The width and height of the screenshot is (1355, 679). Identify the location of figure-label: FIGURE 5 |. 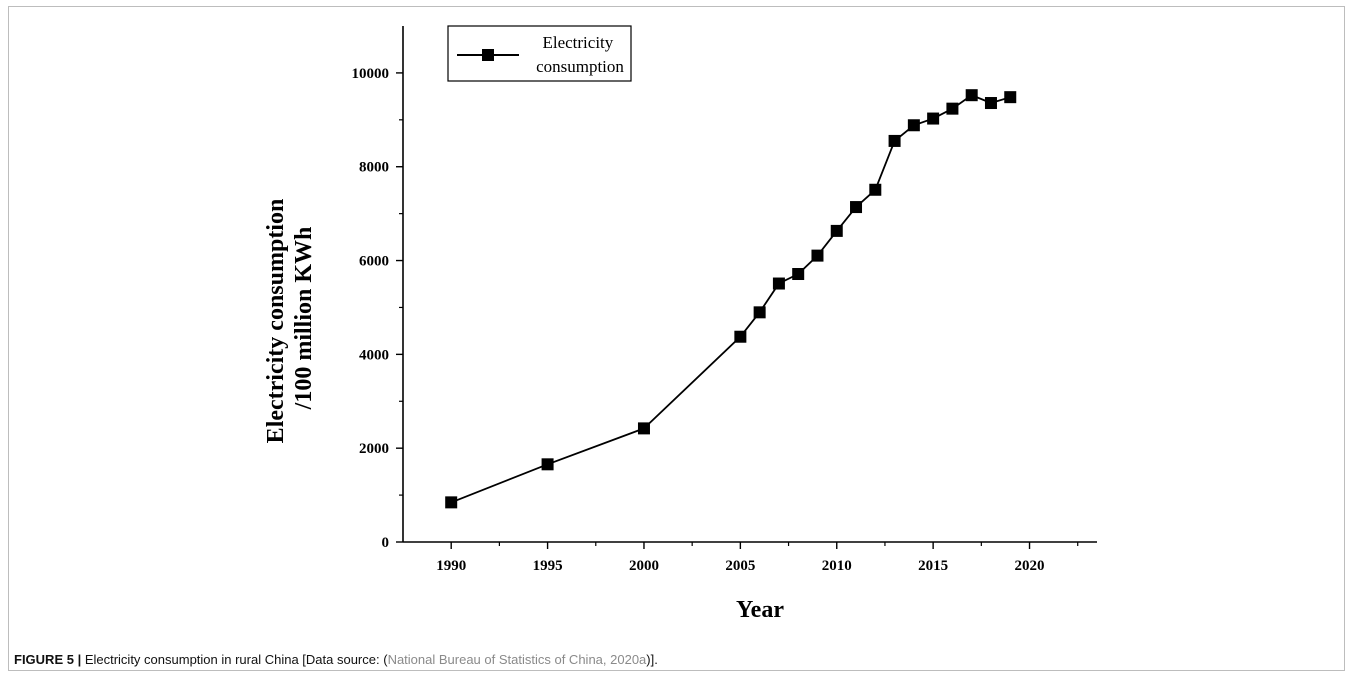
(48, 659).